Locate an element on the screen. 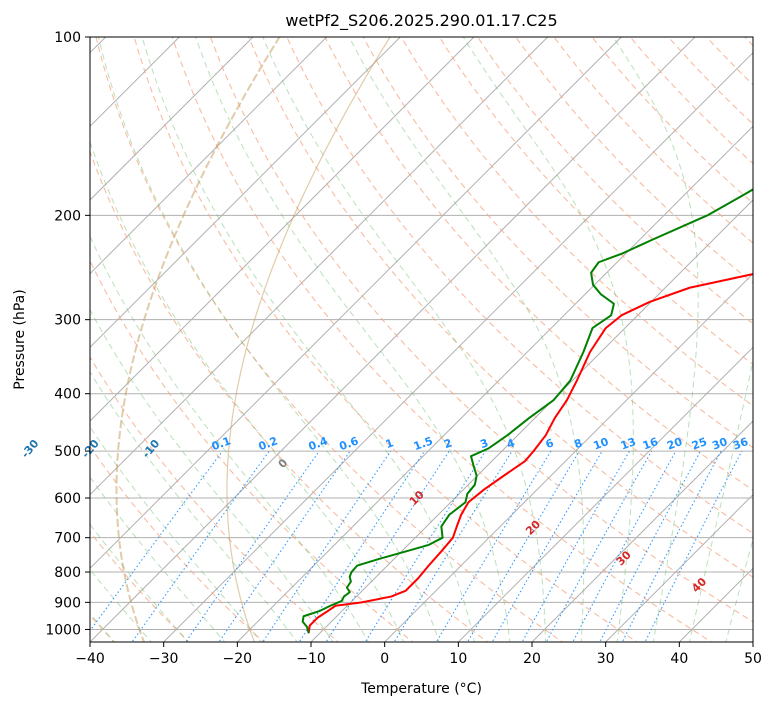 This screenshot has height=708, width=775. y-tick-label-8: 200 is located at coordinates (67, 216).